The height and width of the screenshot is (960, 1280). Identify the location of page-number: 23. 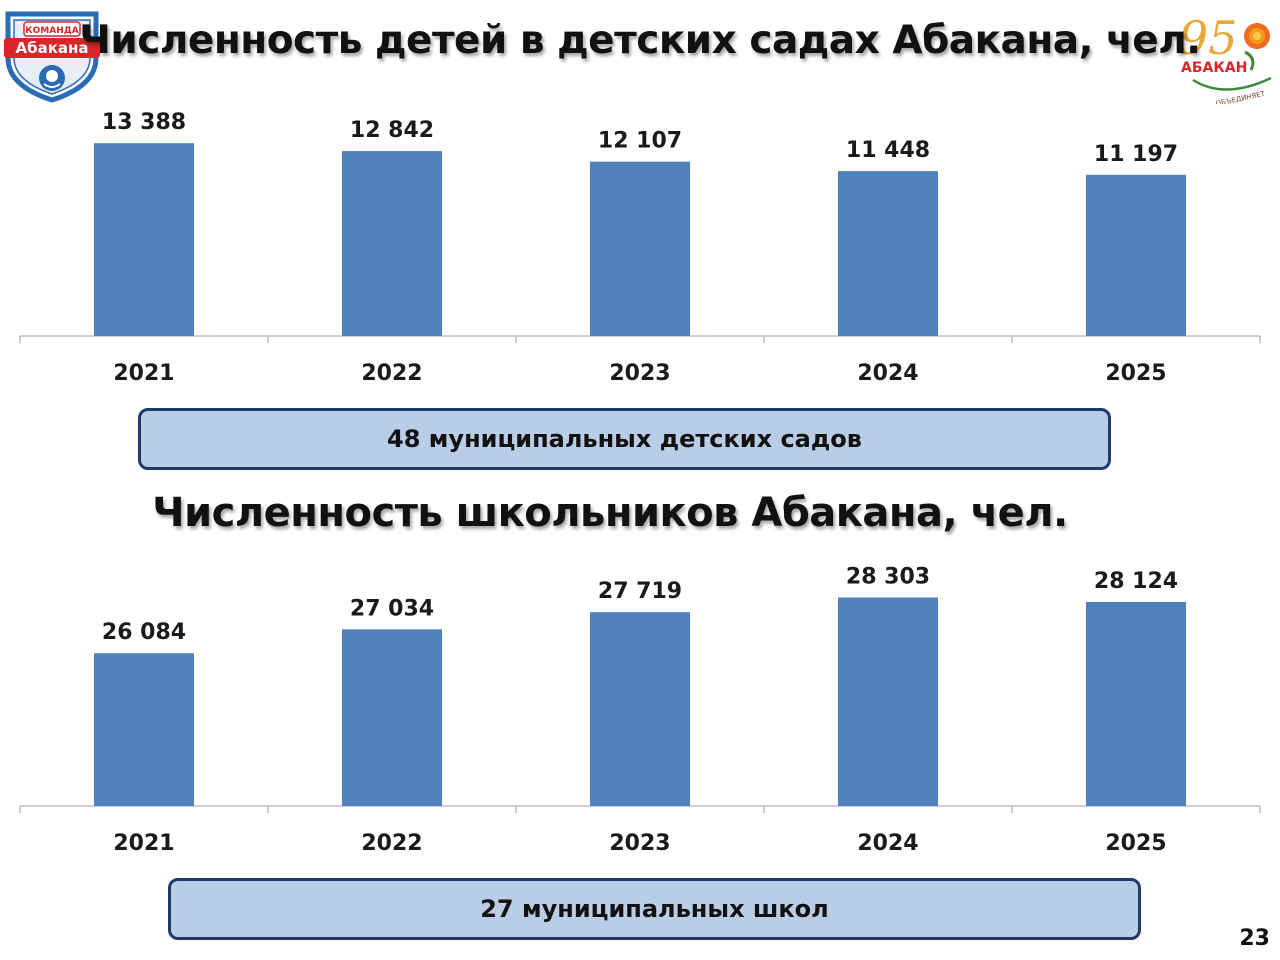
(1254, 938).